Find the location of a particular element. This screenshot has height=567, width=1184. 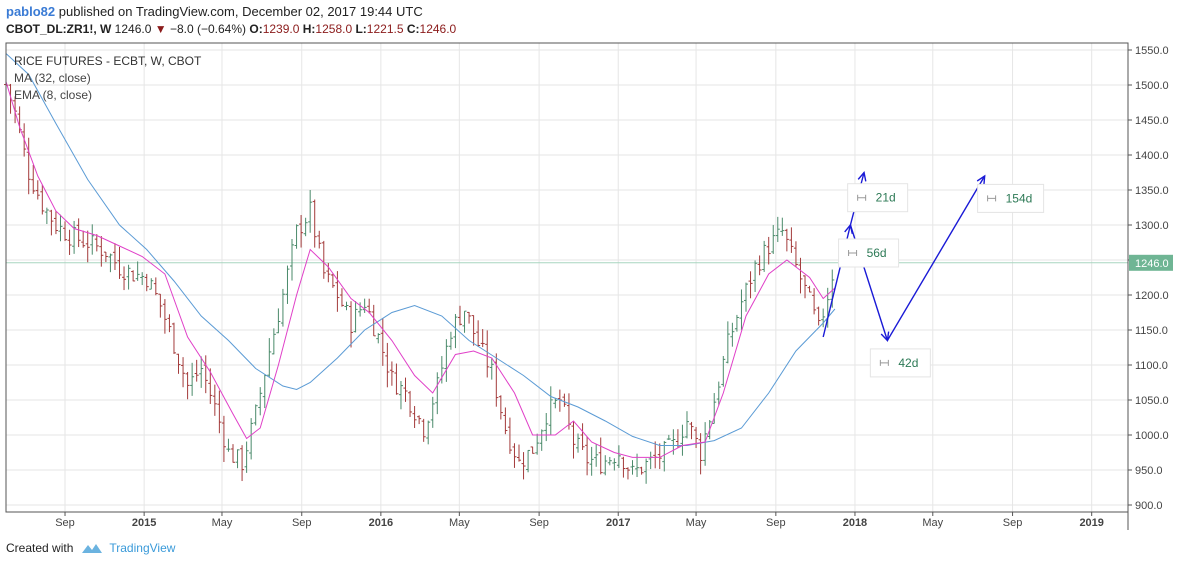

ma-legend: MA (32, close) is located at coordinates (52, 78).